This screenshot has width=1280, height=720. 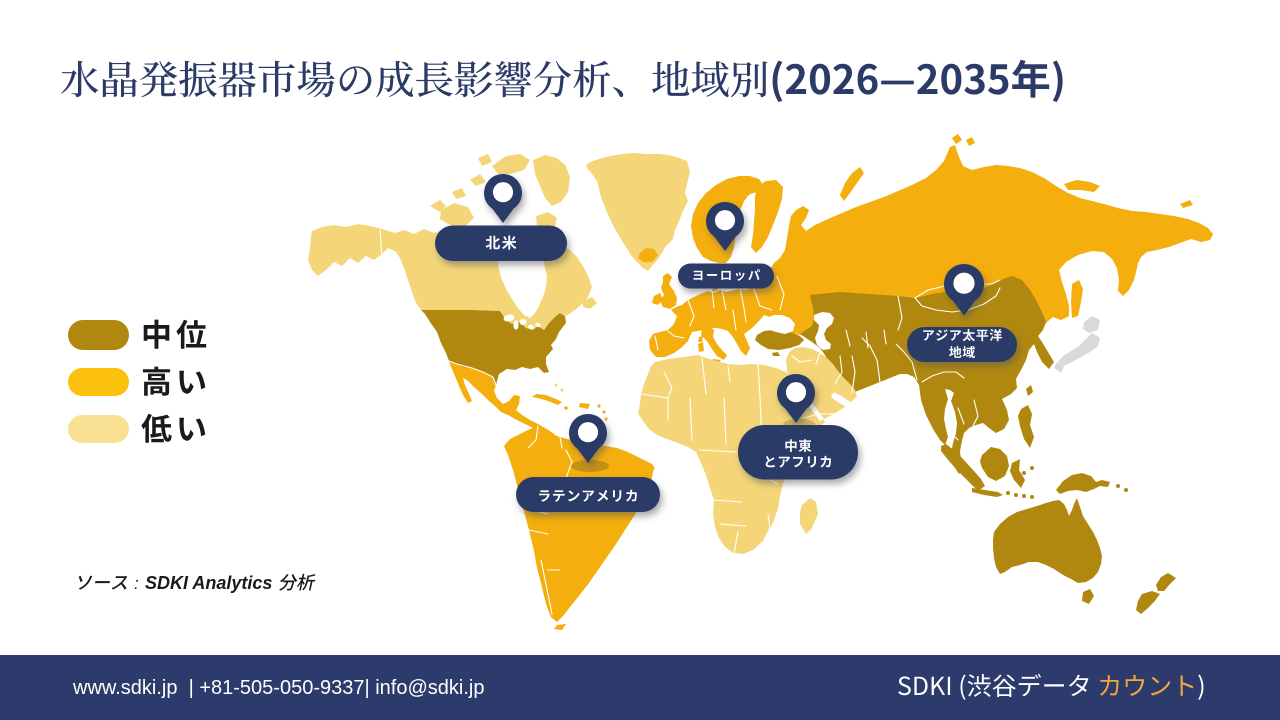 What do you see at coordinates (208, 583) in the screenshot?
I see `svg-text: SDKI Analytics` at bounding box center [208, 583].